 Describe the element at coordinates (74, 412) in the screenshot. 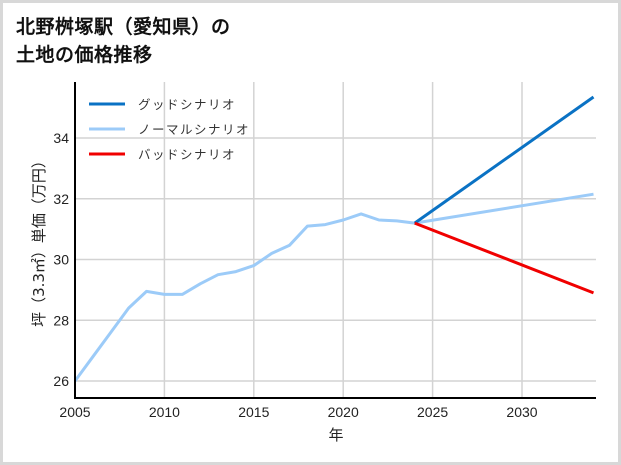

I see `x-tick-label: 2005` at that location.